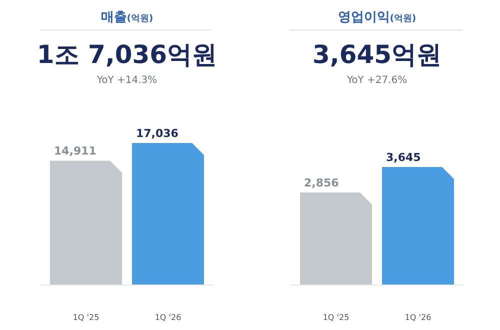  What do you see at coordinates (377, 80) in the screenshot?
I see `text: YoY +27.6%` at bounding box center [377, 80].